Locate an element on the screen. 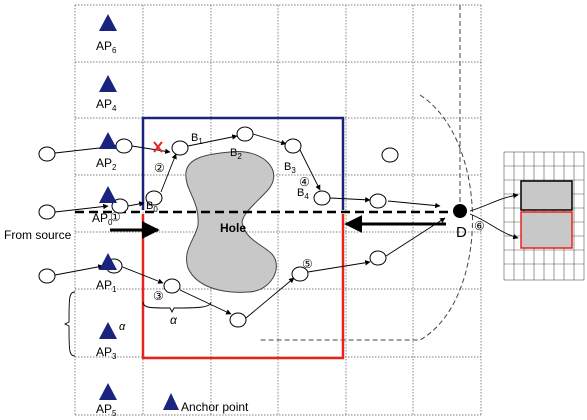 The image size is (587, 420). anchor-sub: 1 is located at coordinates (114, 289).